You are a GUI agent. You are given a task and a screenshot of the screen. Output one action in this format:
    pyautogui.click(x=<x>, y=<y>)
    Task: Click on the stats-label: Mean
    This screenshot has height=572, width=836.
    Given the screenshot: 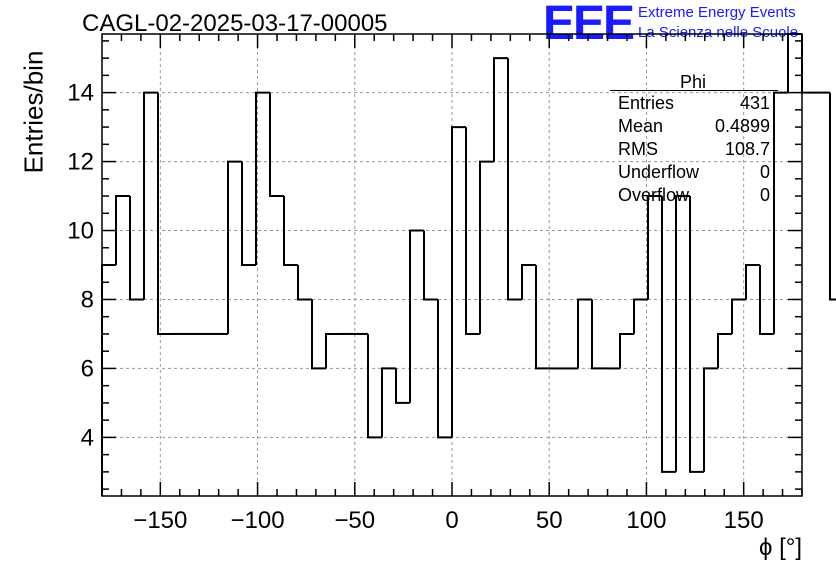 What is the action you would take?
    pyautogui.click(x=641, y=126)
    